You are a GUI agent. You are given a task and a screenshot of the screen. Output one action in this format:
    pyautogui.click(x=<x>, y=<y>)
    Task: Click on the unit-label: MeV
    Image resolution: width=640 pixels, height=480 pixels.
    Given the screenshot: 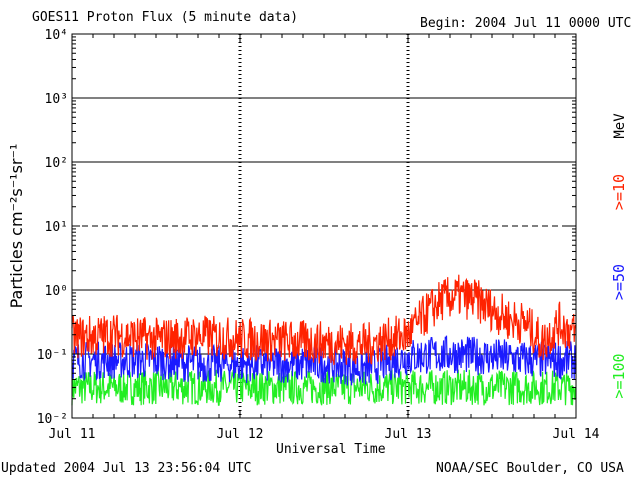 What is the action you would take?
    pyautogui.click(x=620, y=126)
    